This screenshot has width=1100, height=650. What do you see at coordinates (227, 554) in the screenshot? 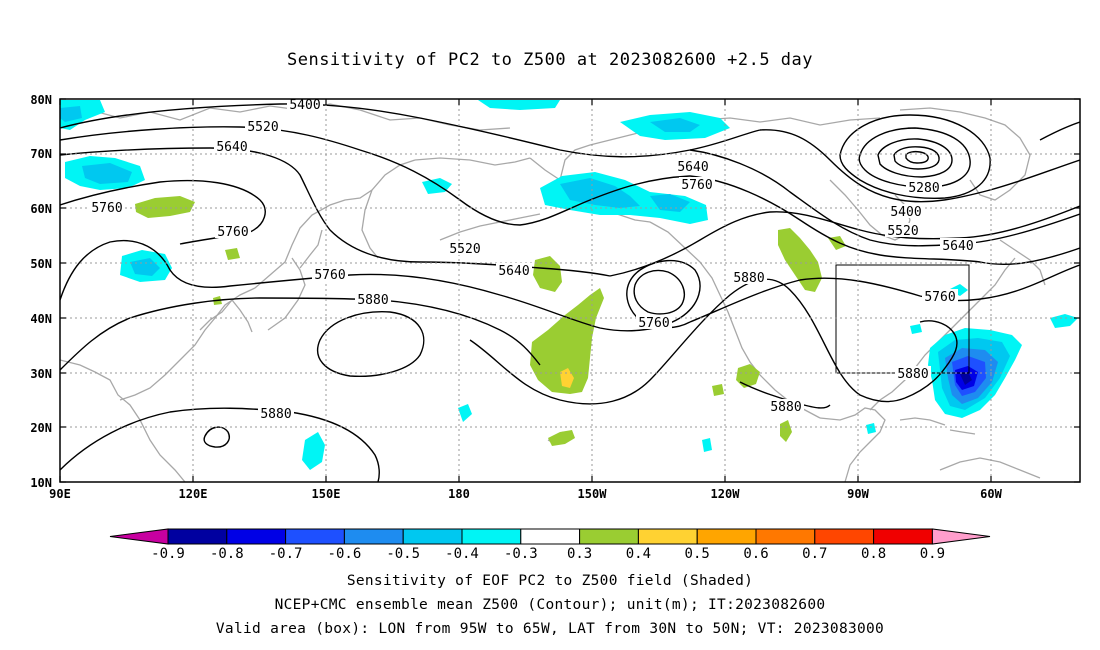
I see `colorbar-label: -0.8` at bounding box center [227, 554].